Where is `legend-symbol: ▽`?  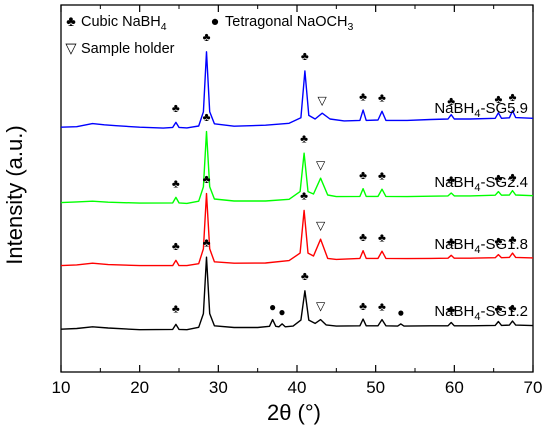
legend-symbol: ▽ is located at coordinates (71, 49).